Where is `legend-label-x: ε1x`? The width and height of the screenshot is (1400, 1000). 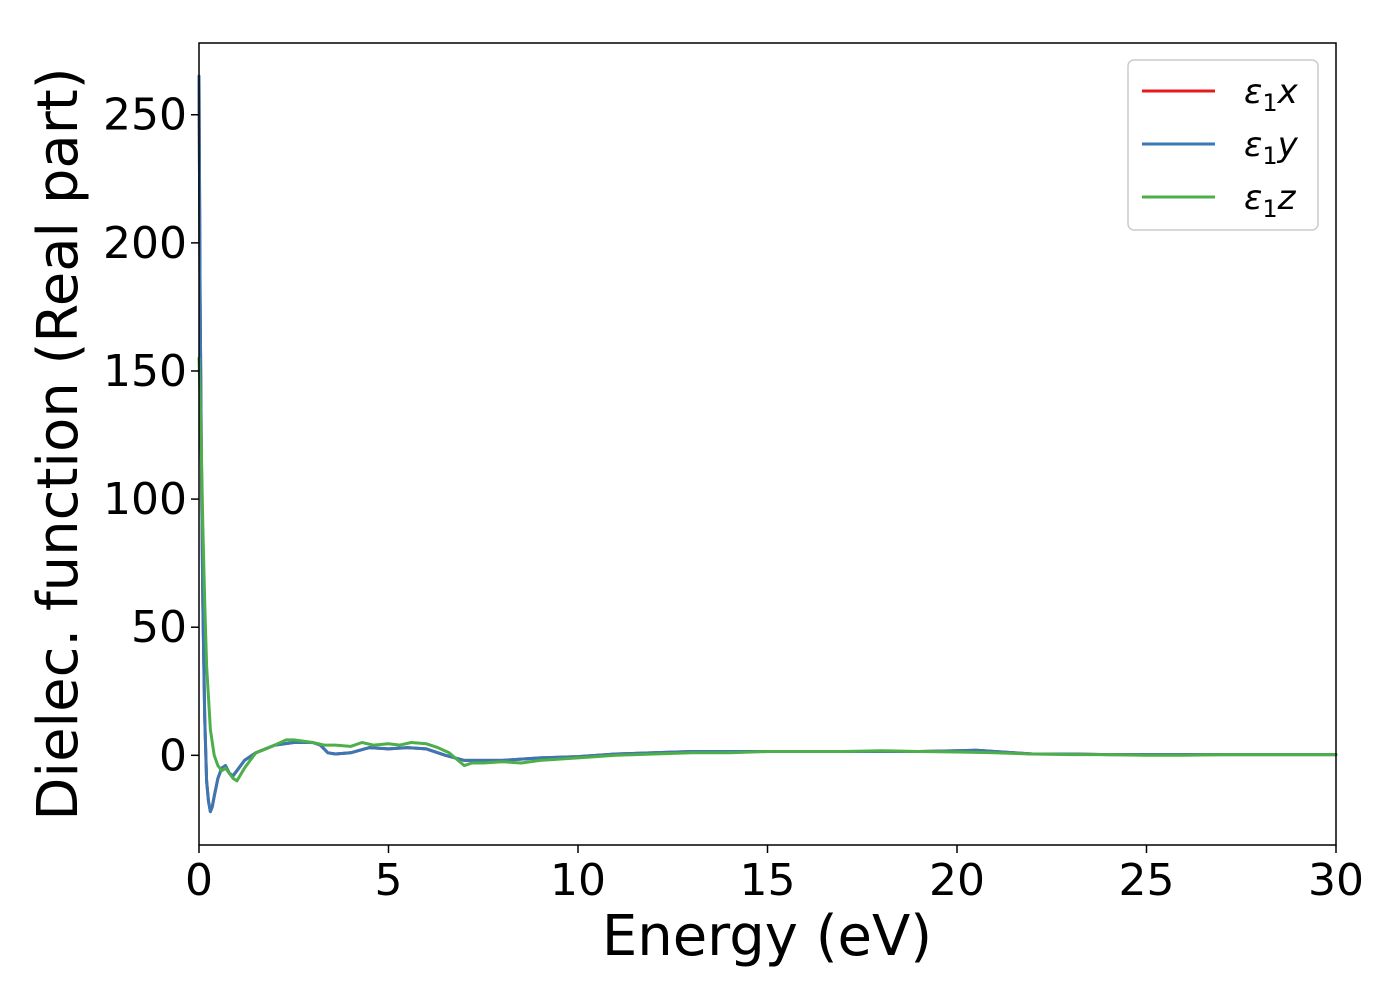 legend-label-x: ε1x is located at coordinates (1271, 94).